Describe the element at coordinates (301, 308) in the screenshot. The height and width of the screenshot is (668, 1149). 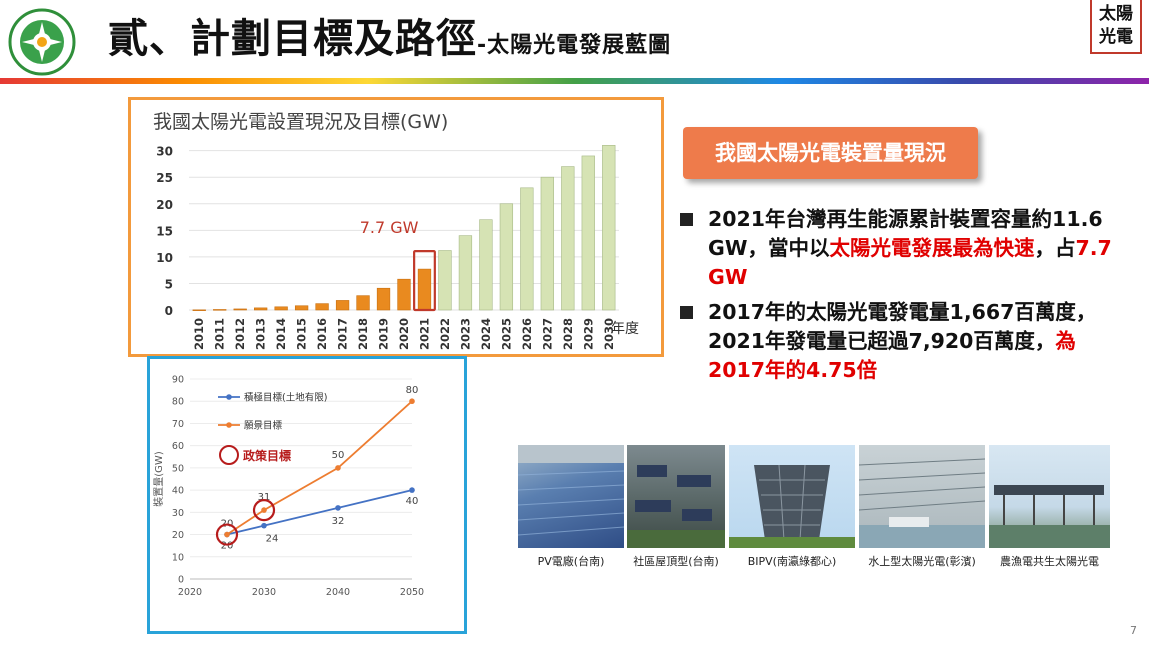
I see `bar-2015` at that location.